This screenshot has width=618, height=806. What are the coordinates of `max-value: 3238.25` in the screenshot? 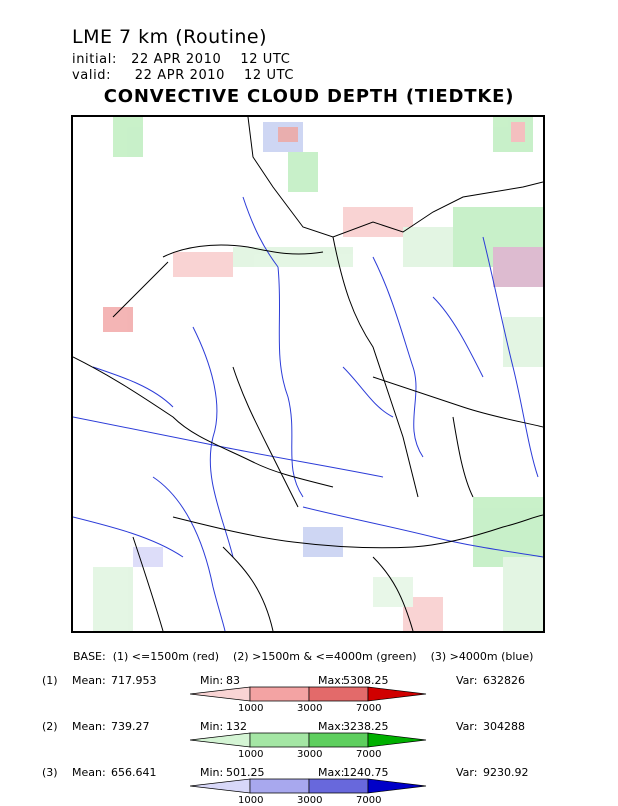 It's located at (366, 726).